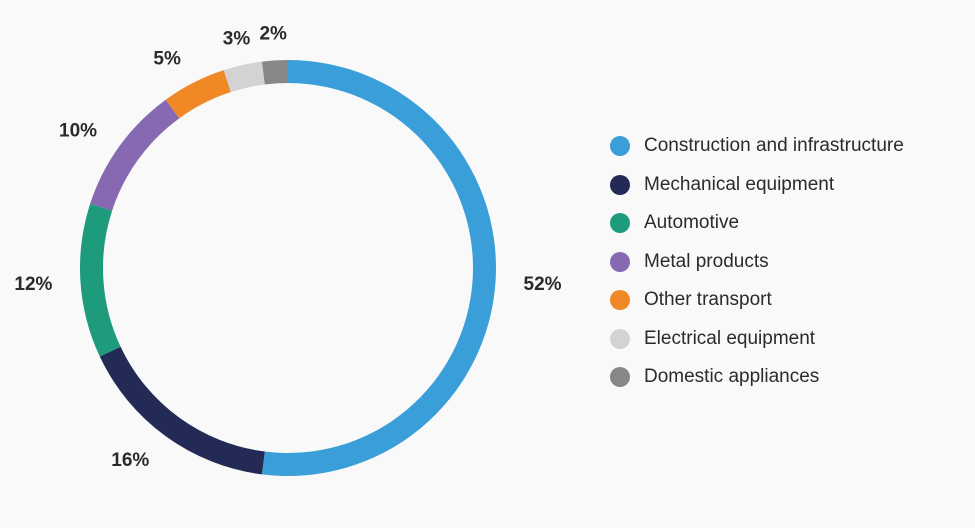  I want to click on legend-item: Electrical equipment, so click(757, 339).